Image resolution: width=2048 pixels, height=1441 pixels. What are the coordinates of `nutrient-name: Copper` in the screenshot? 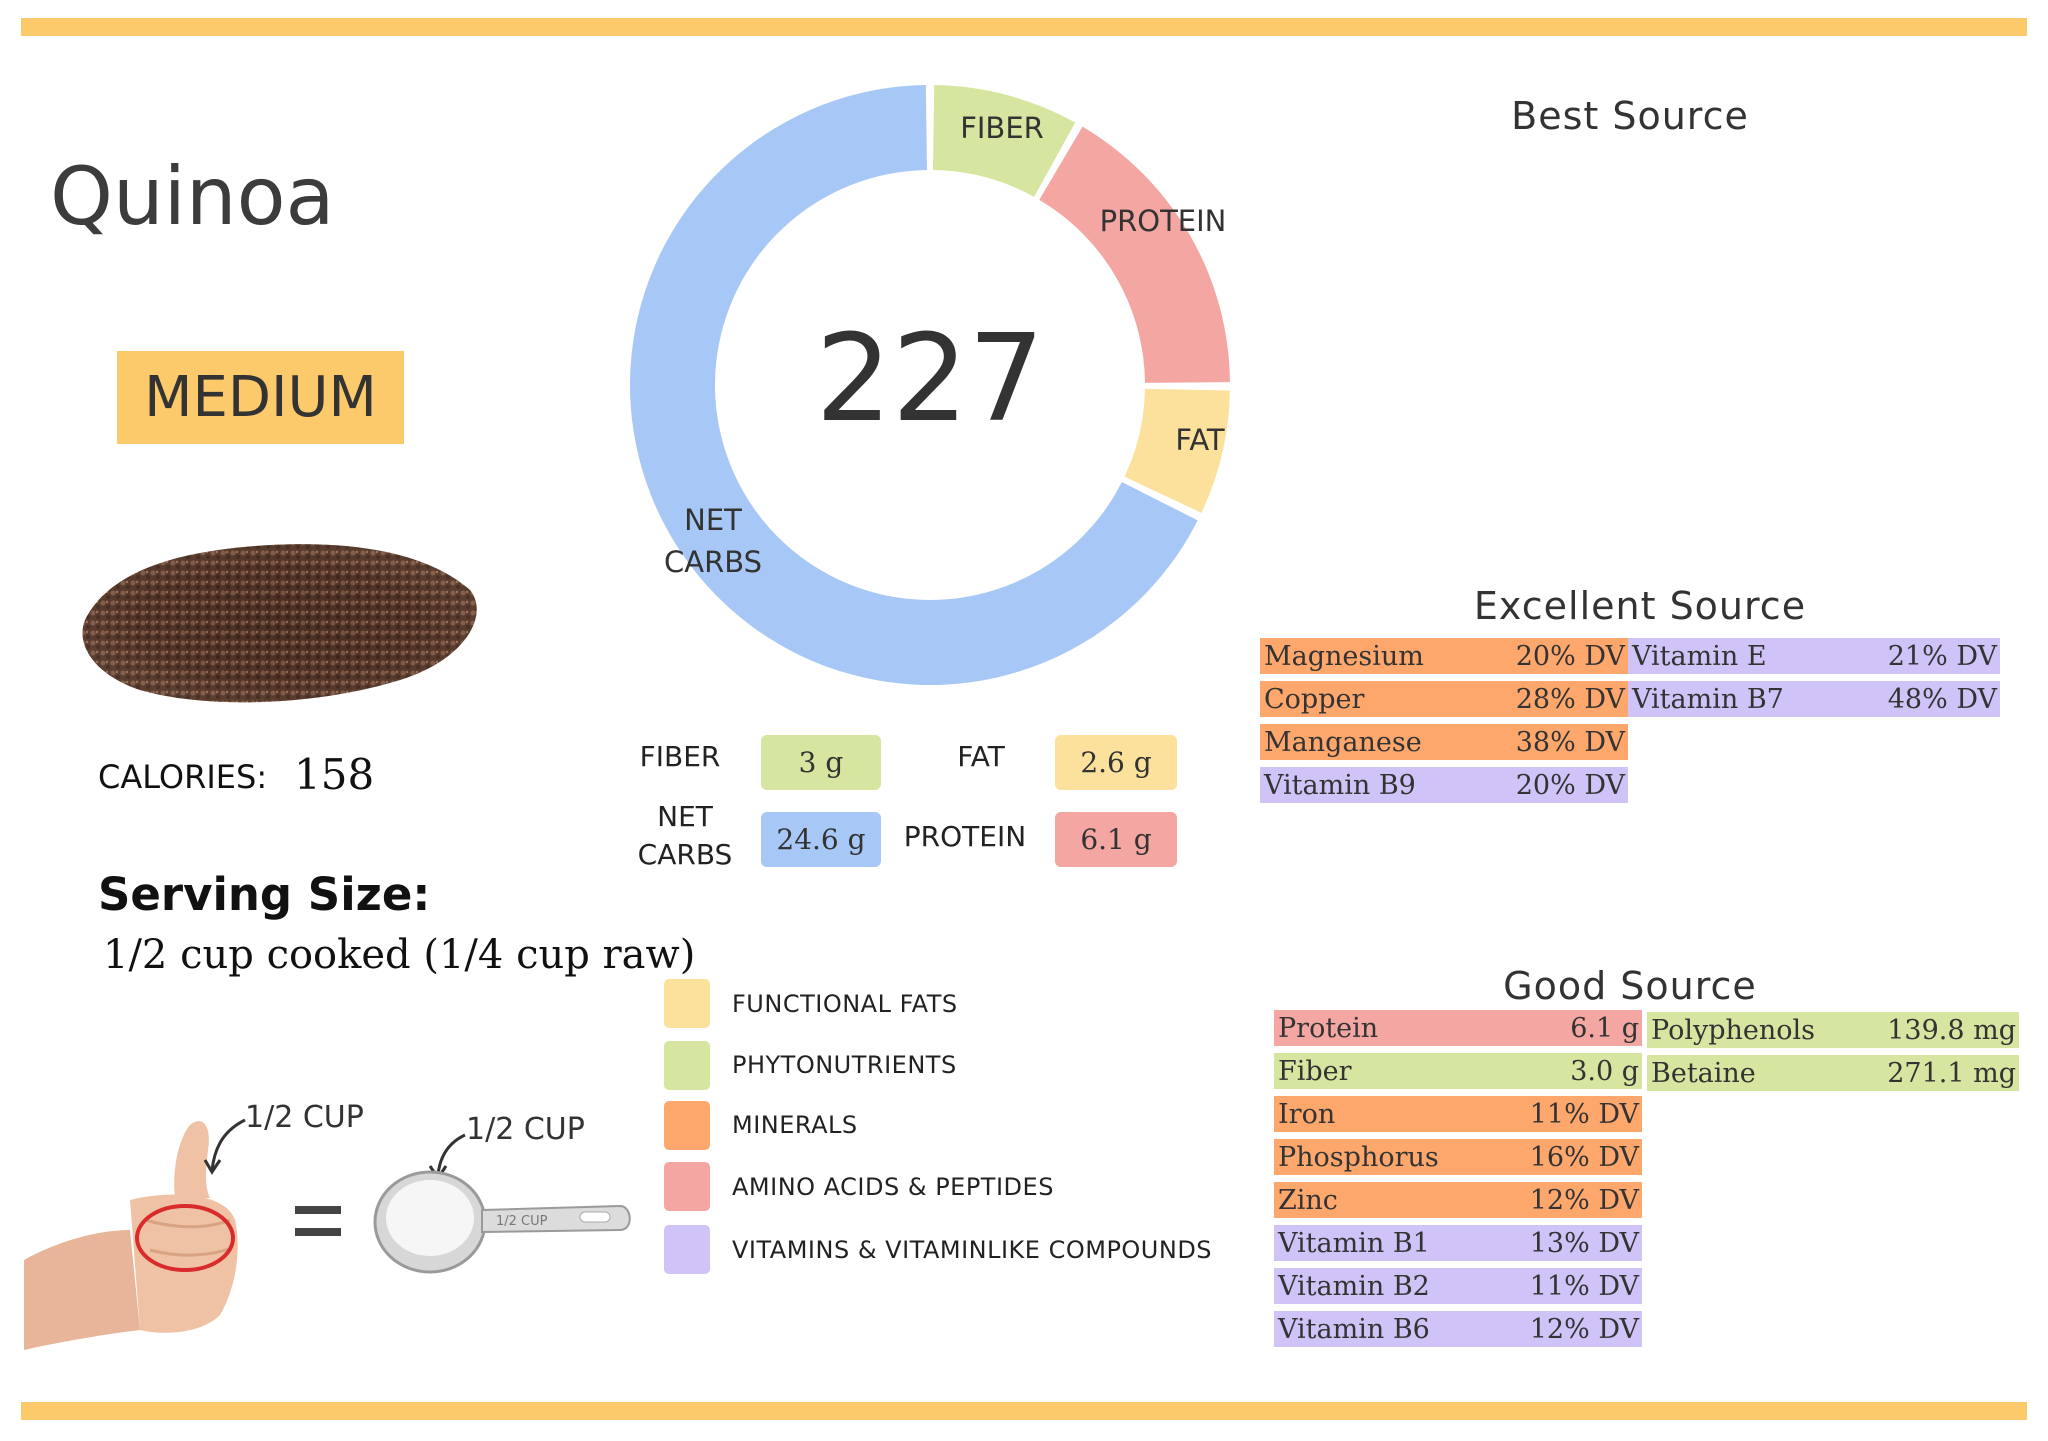 It's located at (1314, 699).